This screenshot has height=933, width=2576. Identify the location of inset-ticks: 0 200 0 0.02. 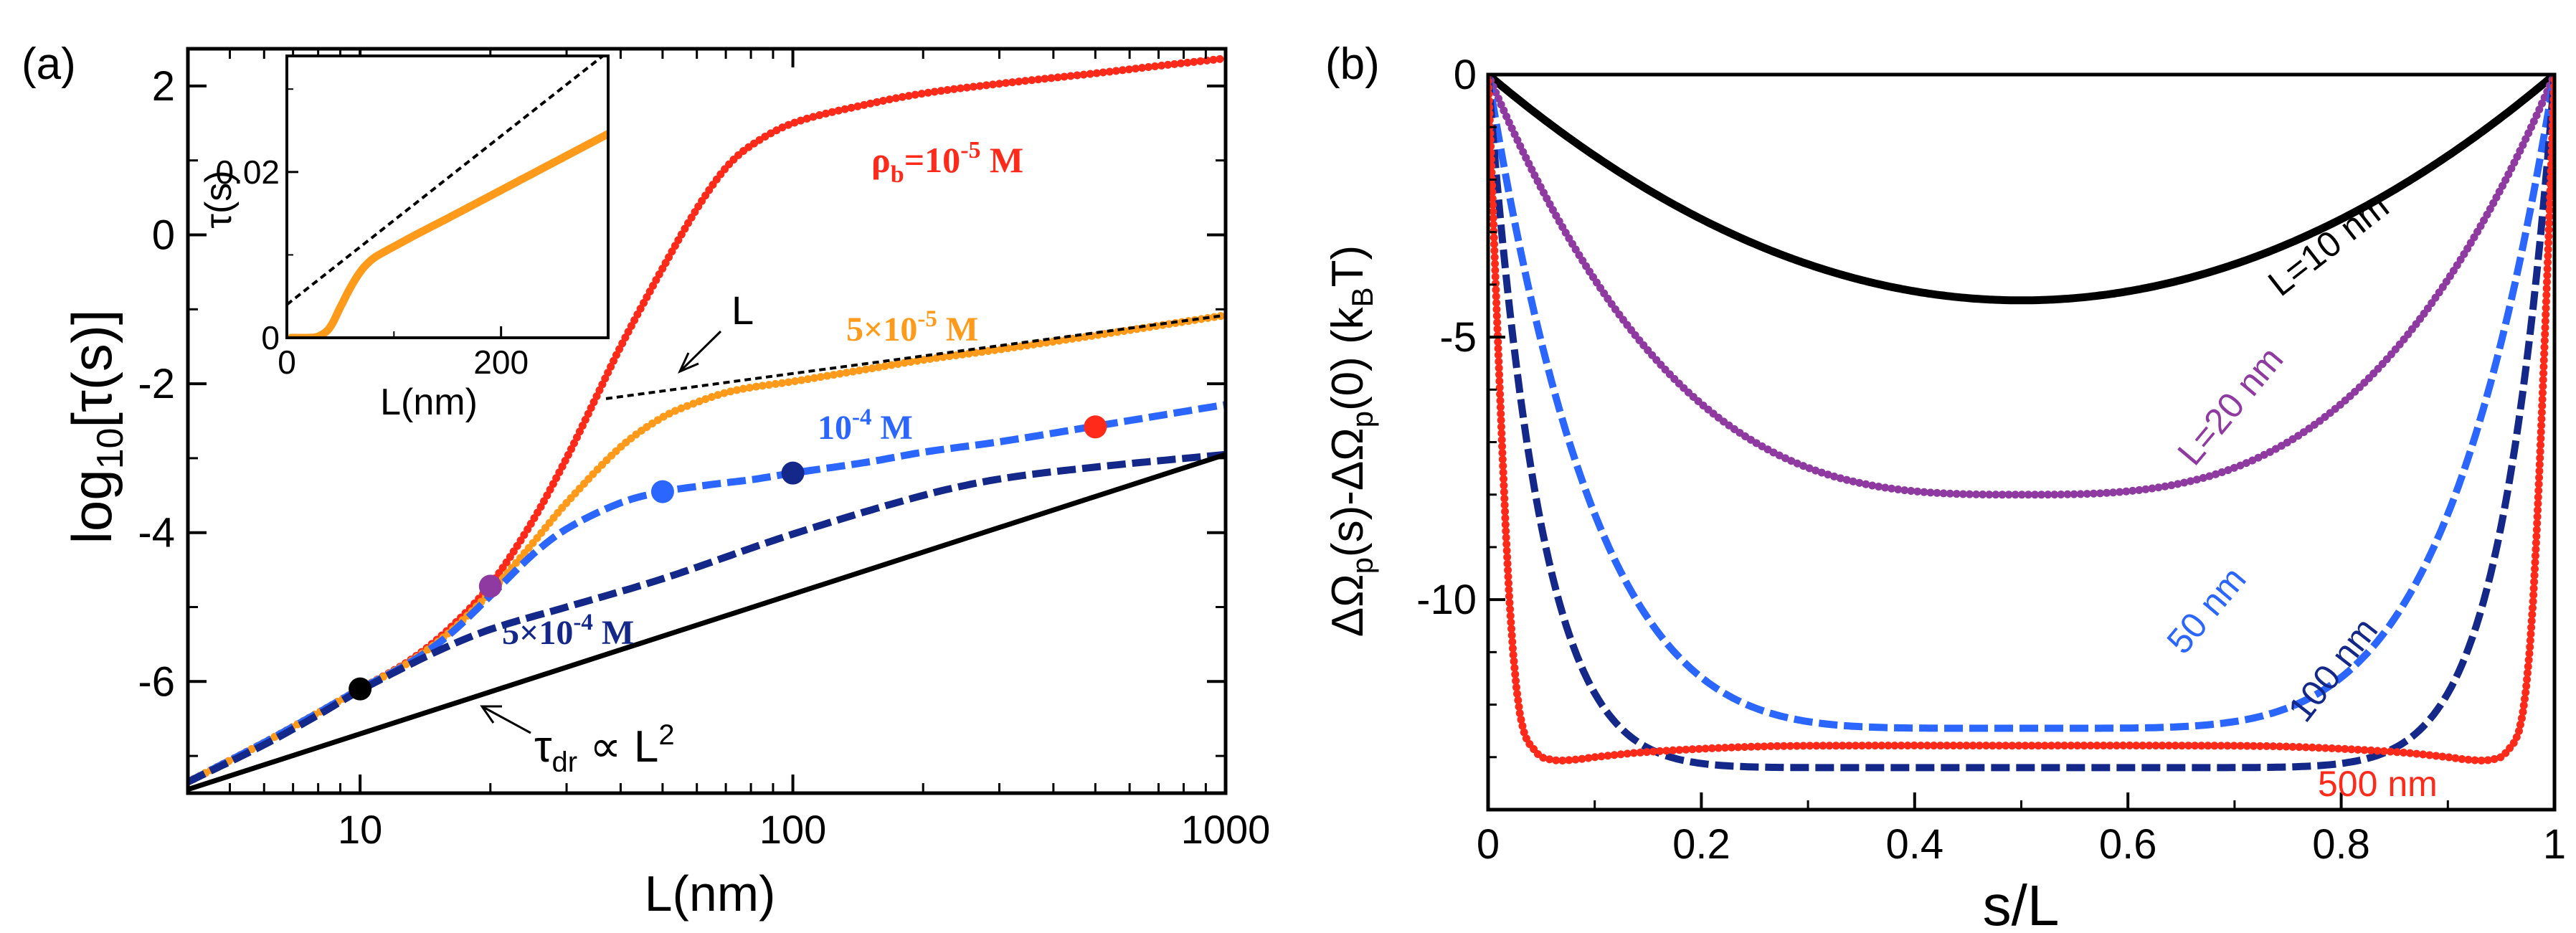
(412, 234).